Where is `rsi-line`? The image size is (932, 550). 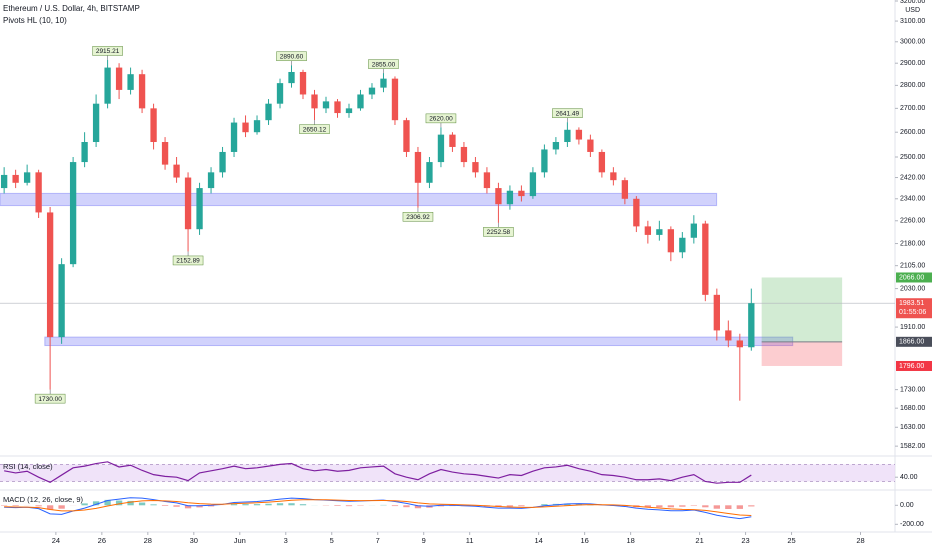 rsi-line is located at coordinates (378, 472).